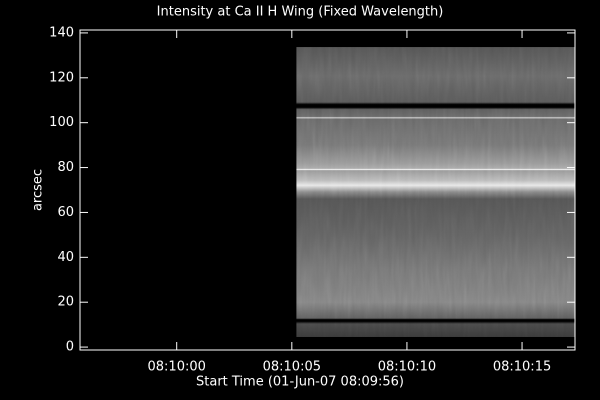 Image resolution: width=600 pixels, height=400 pixels. I want to click on y-tick-label: 100, so click(61, 122).